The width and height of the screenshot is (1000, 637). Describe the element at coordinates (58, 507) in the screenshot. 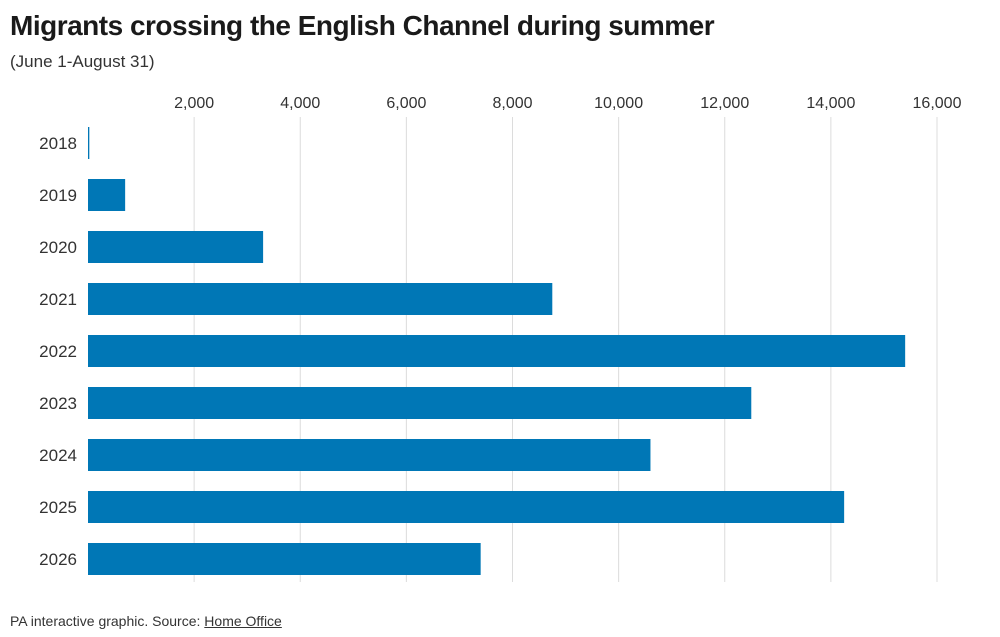

I see `category-label: 2025` at that location.